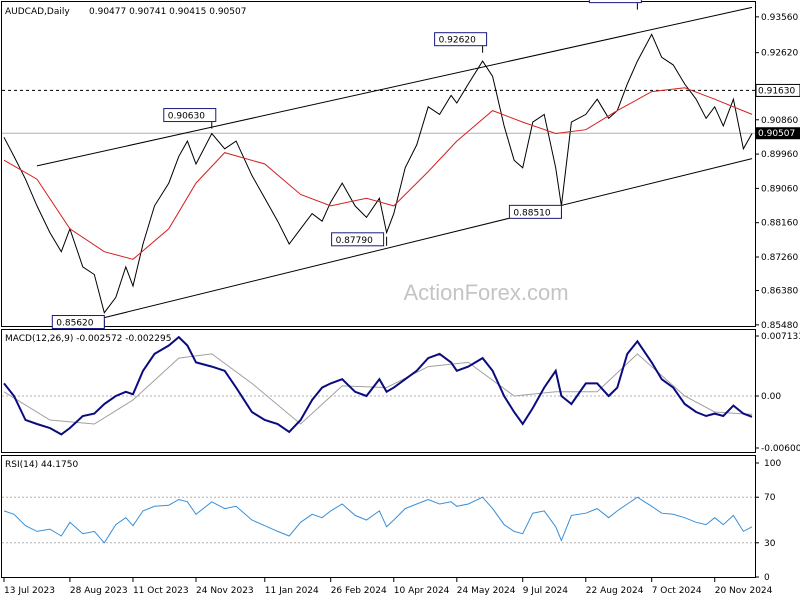  Describe the element at coordinates (779, 258) in the screenshot. I see `price-tick-label: 0.87260` at that location.